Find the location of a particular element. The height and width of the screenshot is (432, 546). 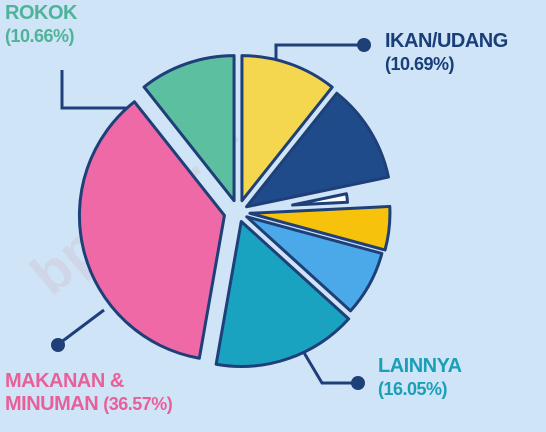

value-label: (16.05%) is located at coordinates (413, 389).